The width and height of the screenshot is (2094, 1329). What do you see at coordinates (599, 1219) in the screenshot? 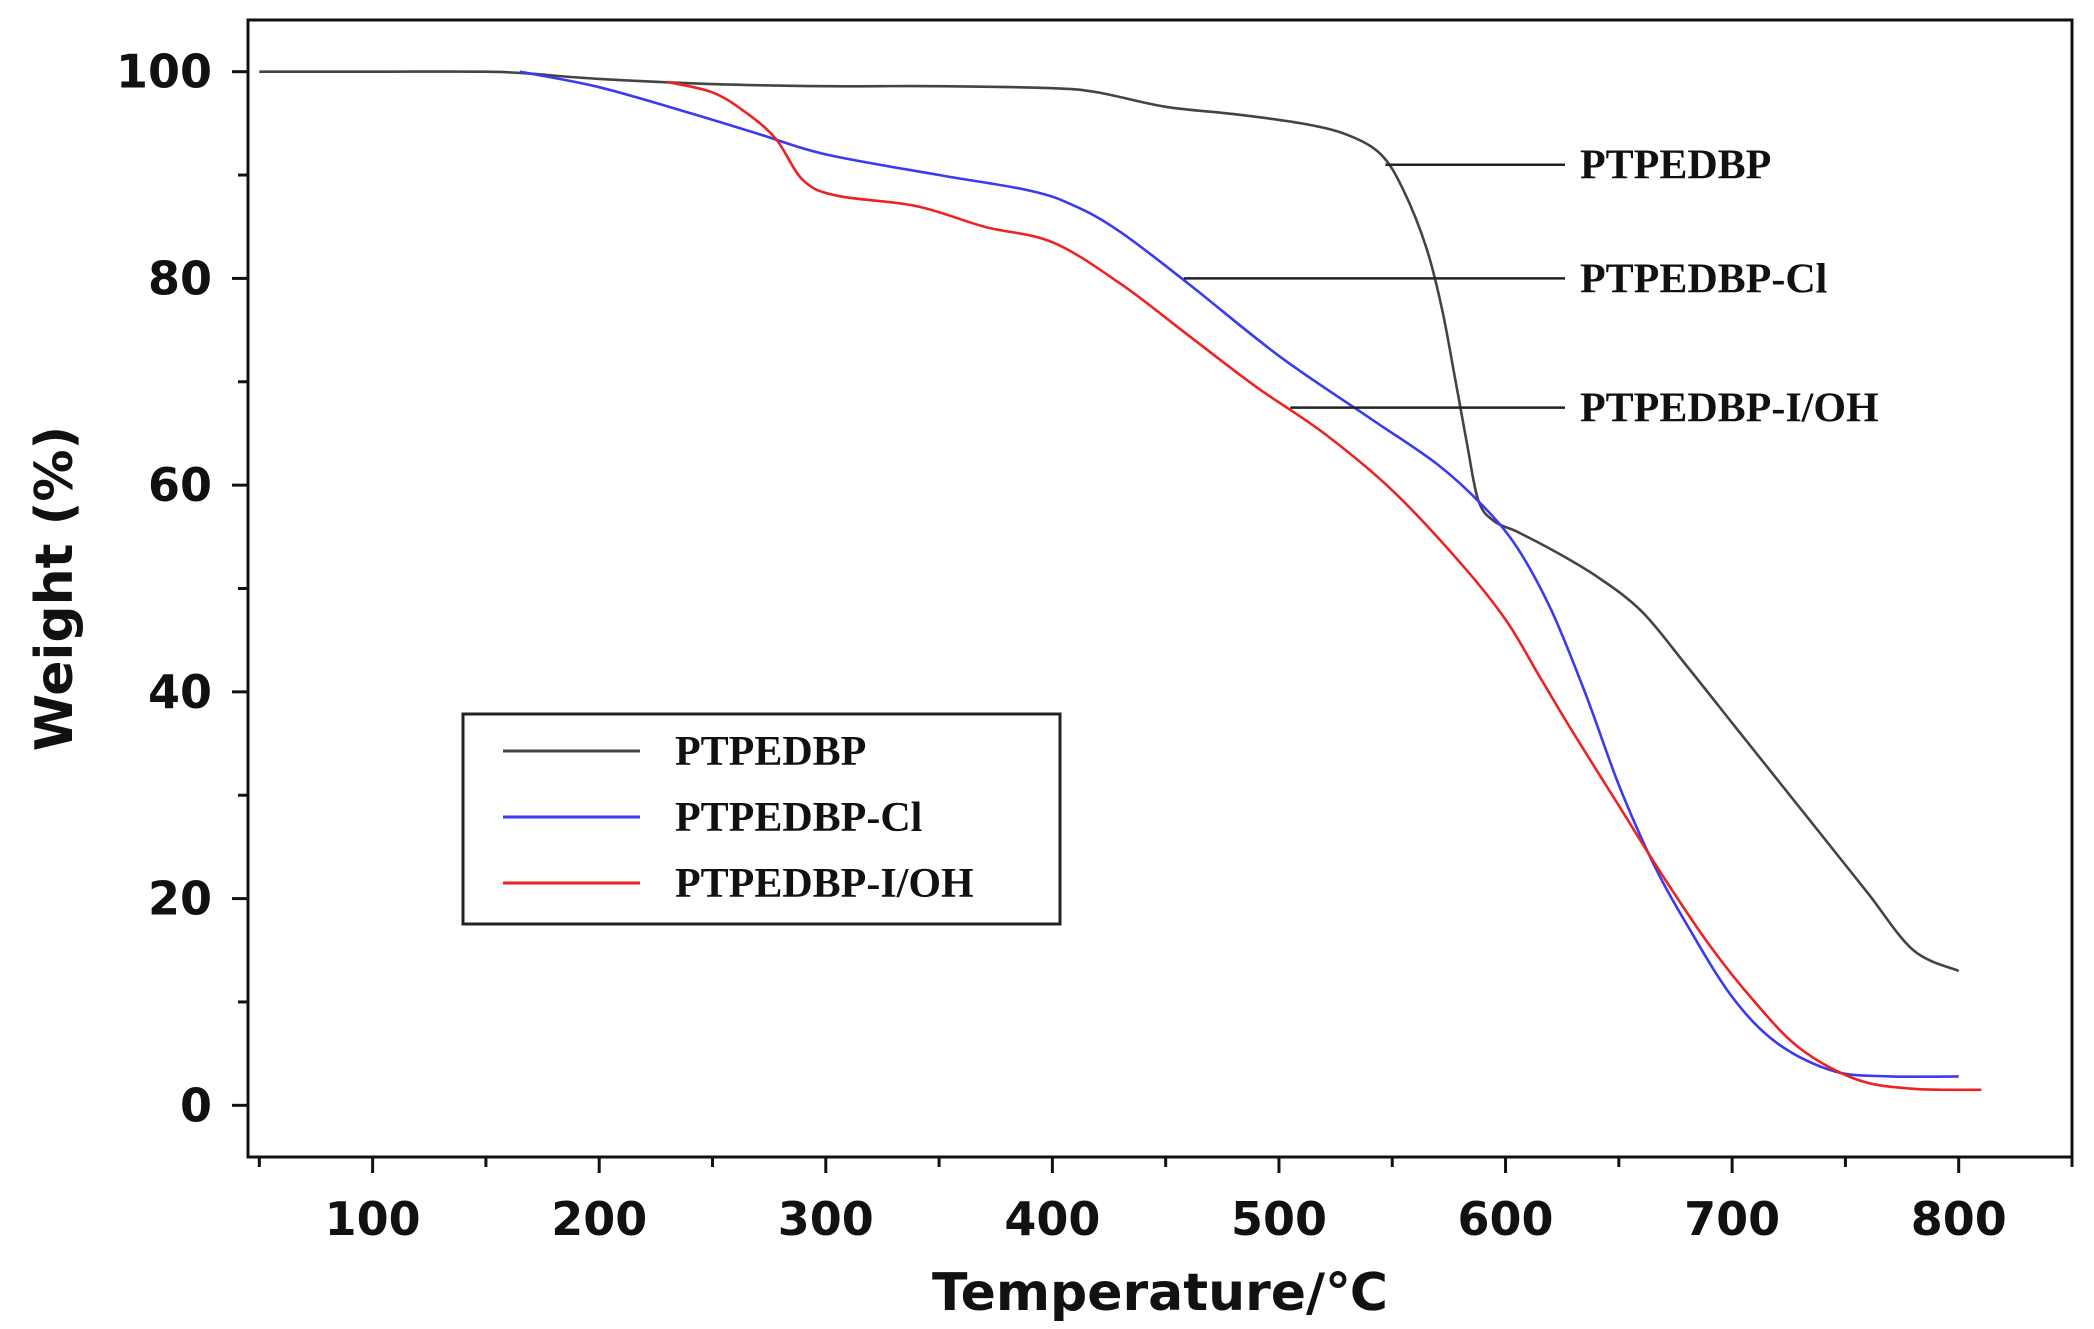
I see `x-tick-label: 200` at bounding box center [599, 1219].